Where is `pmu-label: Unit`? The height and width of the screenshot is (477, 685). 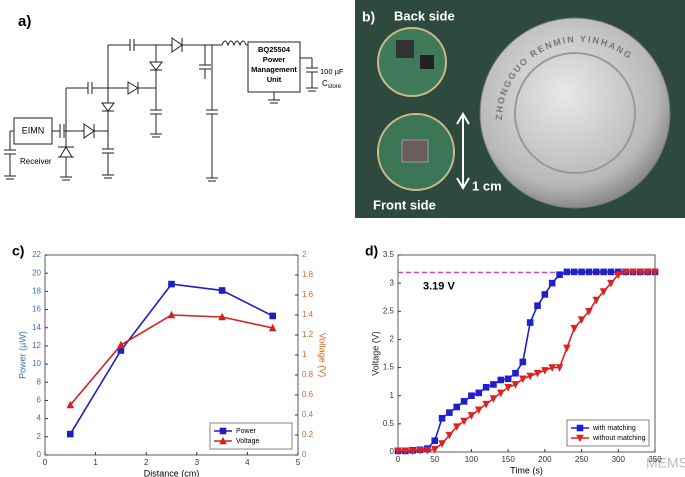
pmu-label: Unit is located at coordinates (274, 79).